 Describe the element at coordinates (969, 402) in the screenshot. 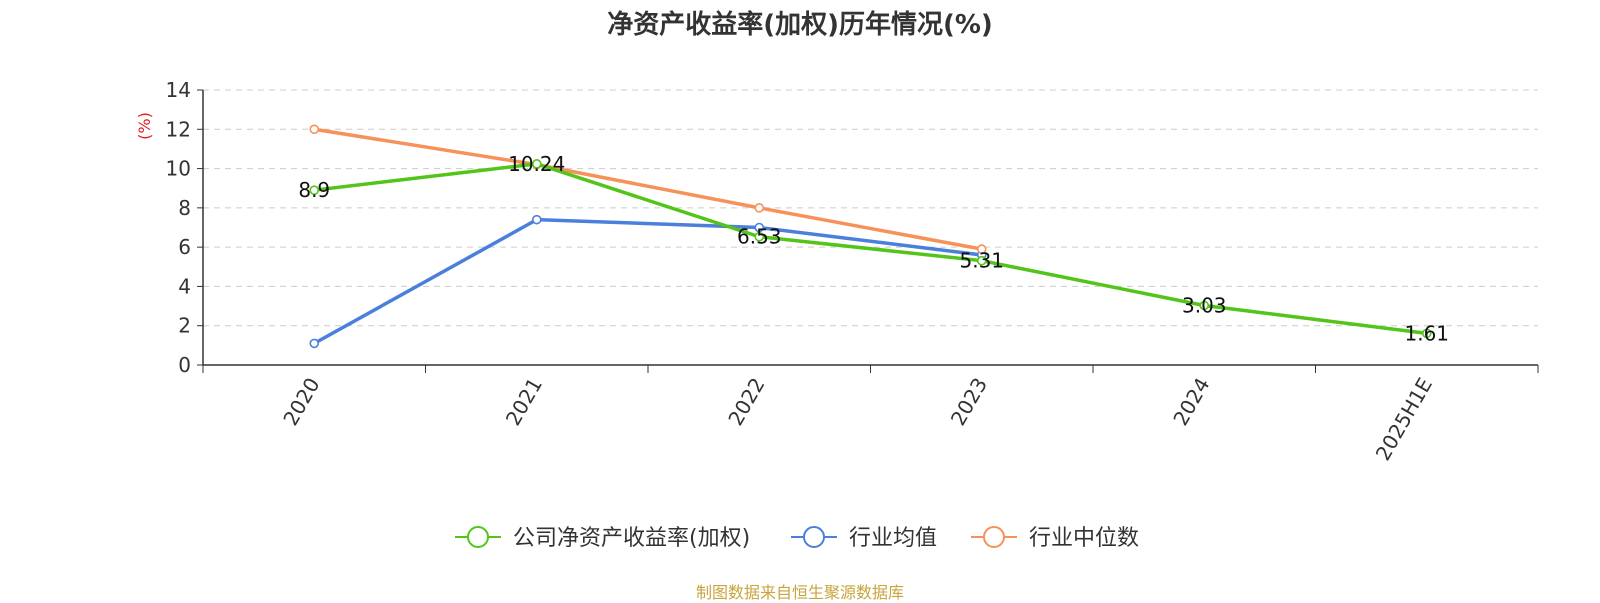

I see `x-tick-label: 2023` at that location.